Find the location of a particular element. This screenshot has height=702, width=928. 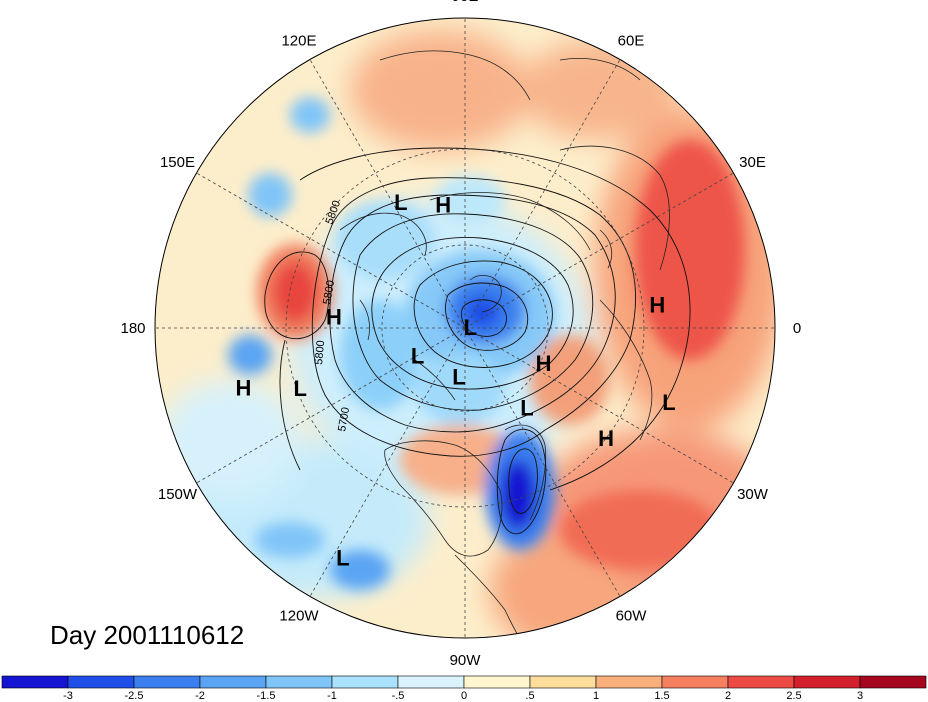

longitude-label: 120E is located at coordinates (298, 40).